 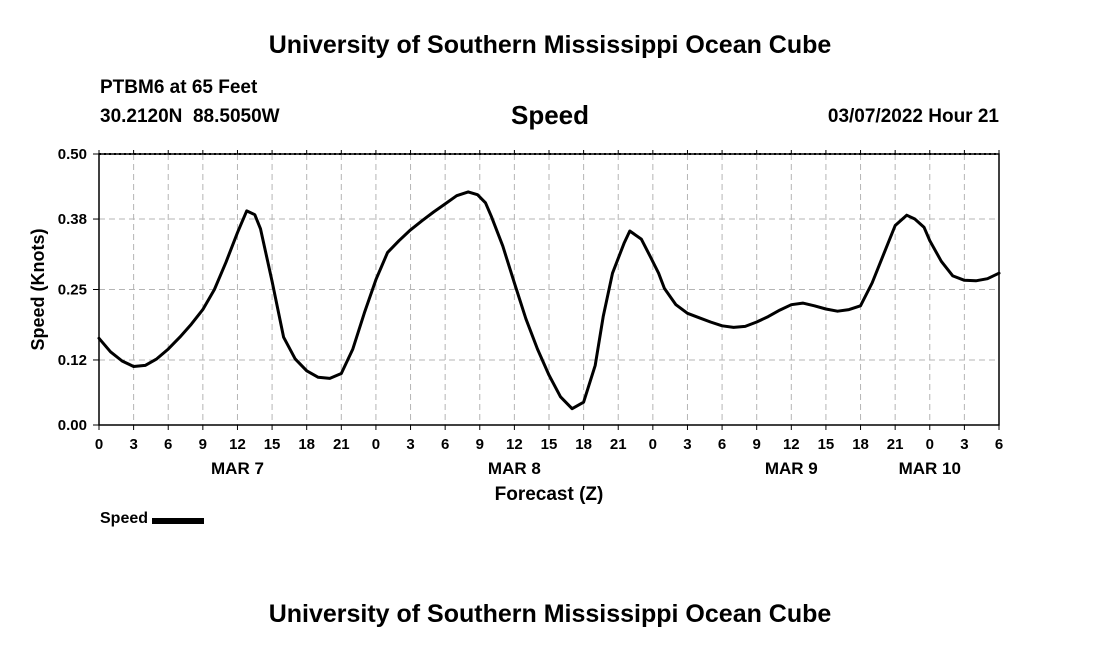 What do you see at coordinates (549, 494) in the screenshot?
I see `x-axis-label: Forecast (Z)` at bounding box center [549, 494].